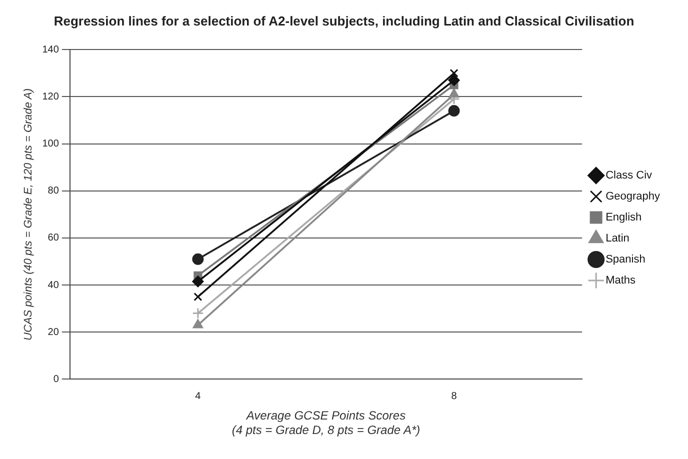  Describe the element at coordinates (618, 238) in the screenshot. I see `legend-label: Latin` at that location.